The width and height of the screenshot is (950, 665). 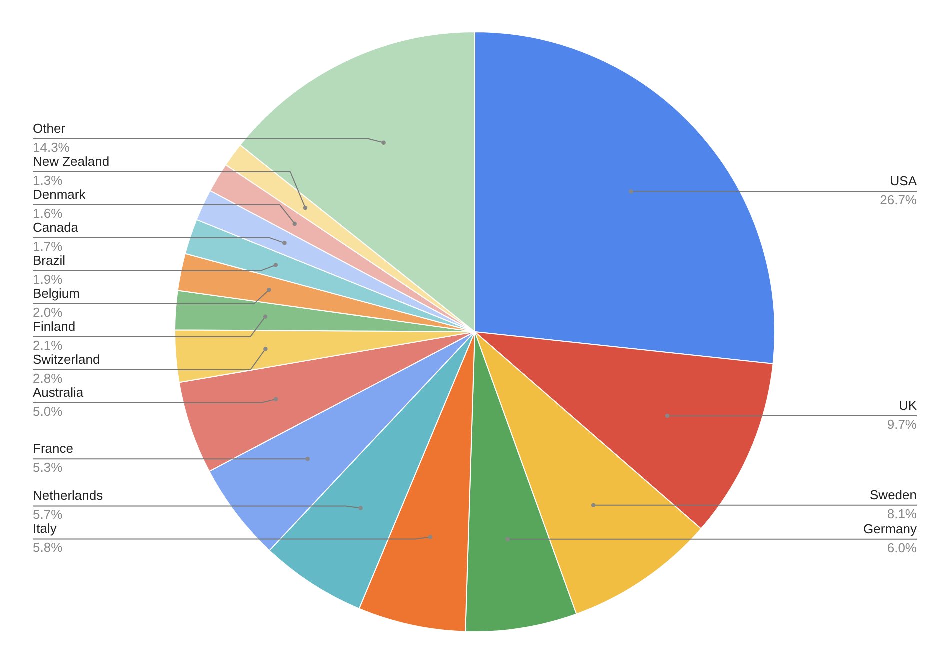 What do you see at coordinates (48, 468) in the screenshot?
I see `data-label: 5.3%` at bounding box center [48, 468].